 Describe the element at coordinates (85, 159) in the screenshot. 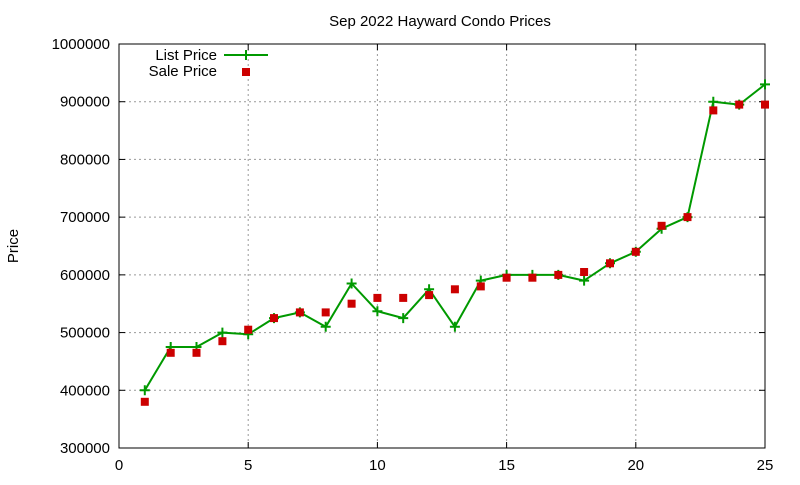

I see `y-tick-label: 800000` at that location.